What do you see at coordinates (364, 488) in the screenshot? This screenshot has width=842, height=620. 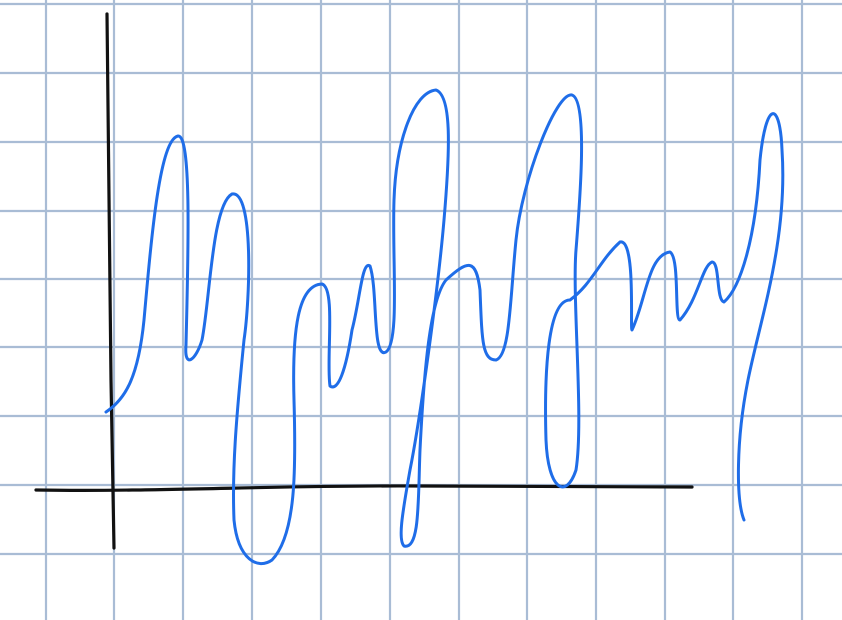 I see `x-axis` at bounding box center [364, 488].